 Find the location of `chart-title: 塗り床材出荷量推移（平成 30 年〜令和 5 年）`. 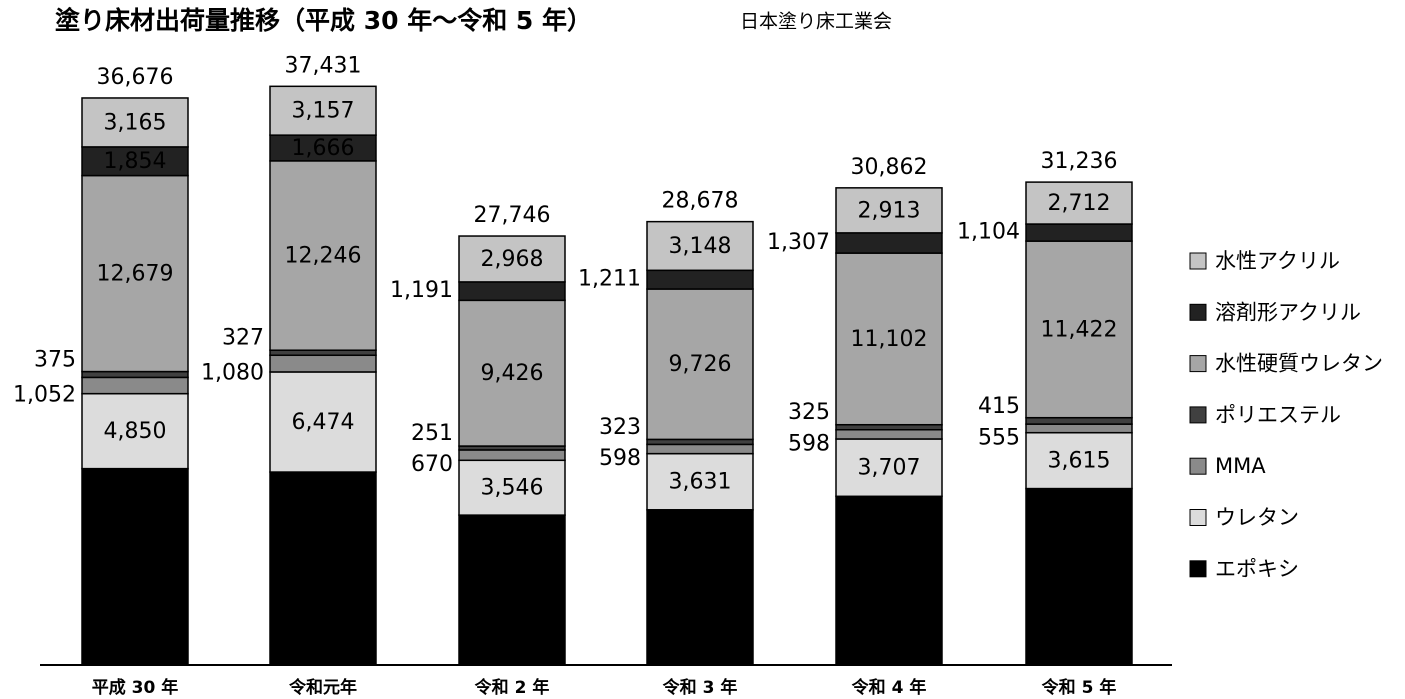

chart-title: 塗り床材出荷量推移（平成 30 年〜令和 5 年） is located at coordinates (323, 20).